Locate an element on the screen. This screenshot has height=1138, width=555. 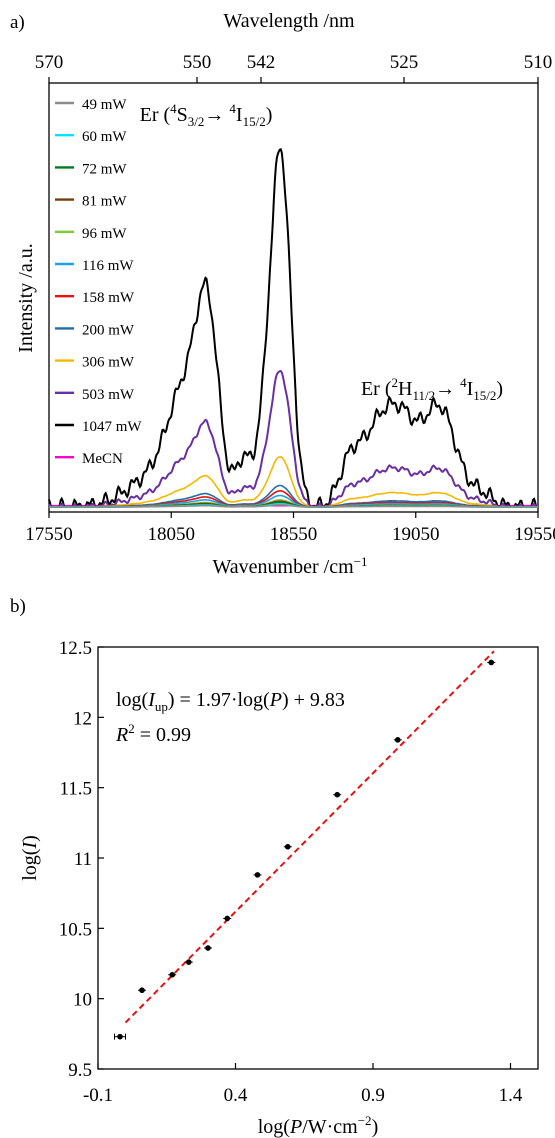
b-y-tick-label: 12.5 is located at coordinates (75, 648).